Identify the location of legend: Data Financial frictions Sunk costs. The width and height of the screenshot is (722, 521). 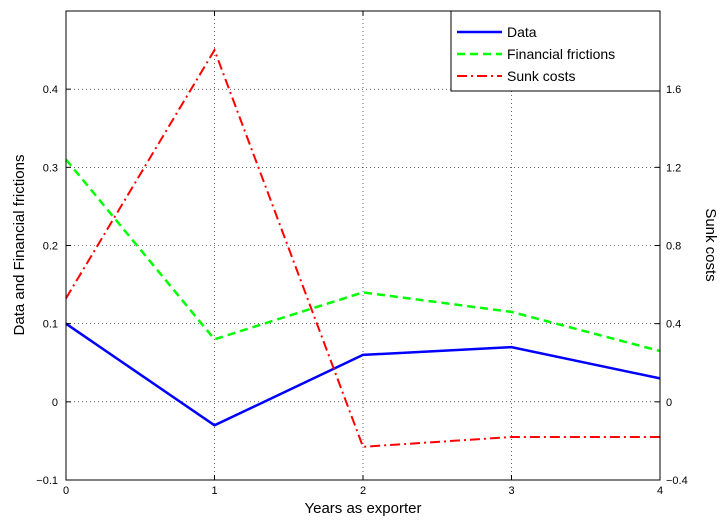
(555, 51).